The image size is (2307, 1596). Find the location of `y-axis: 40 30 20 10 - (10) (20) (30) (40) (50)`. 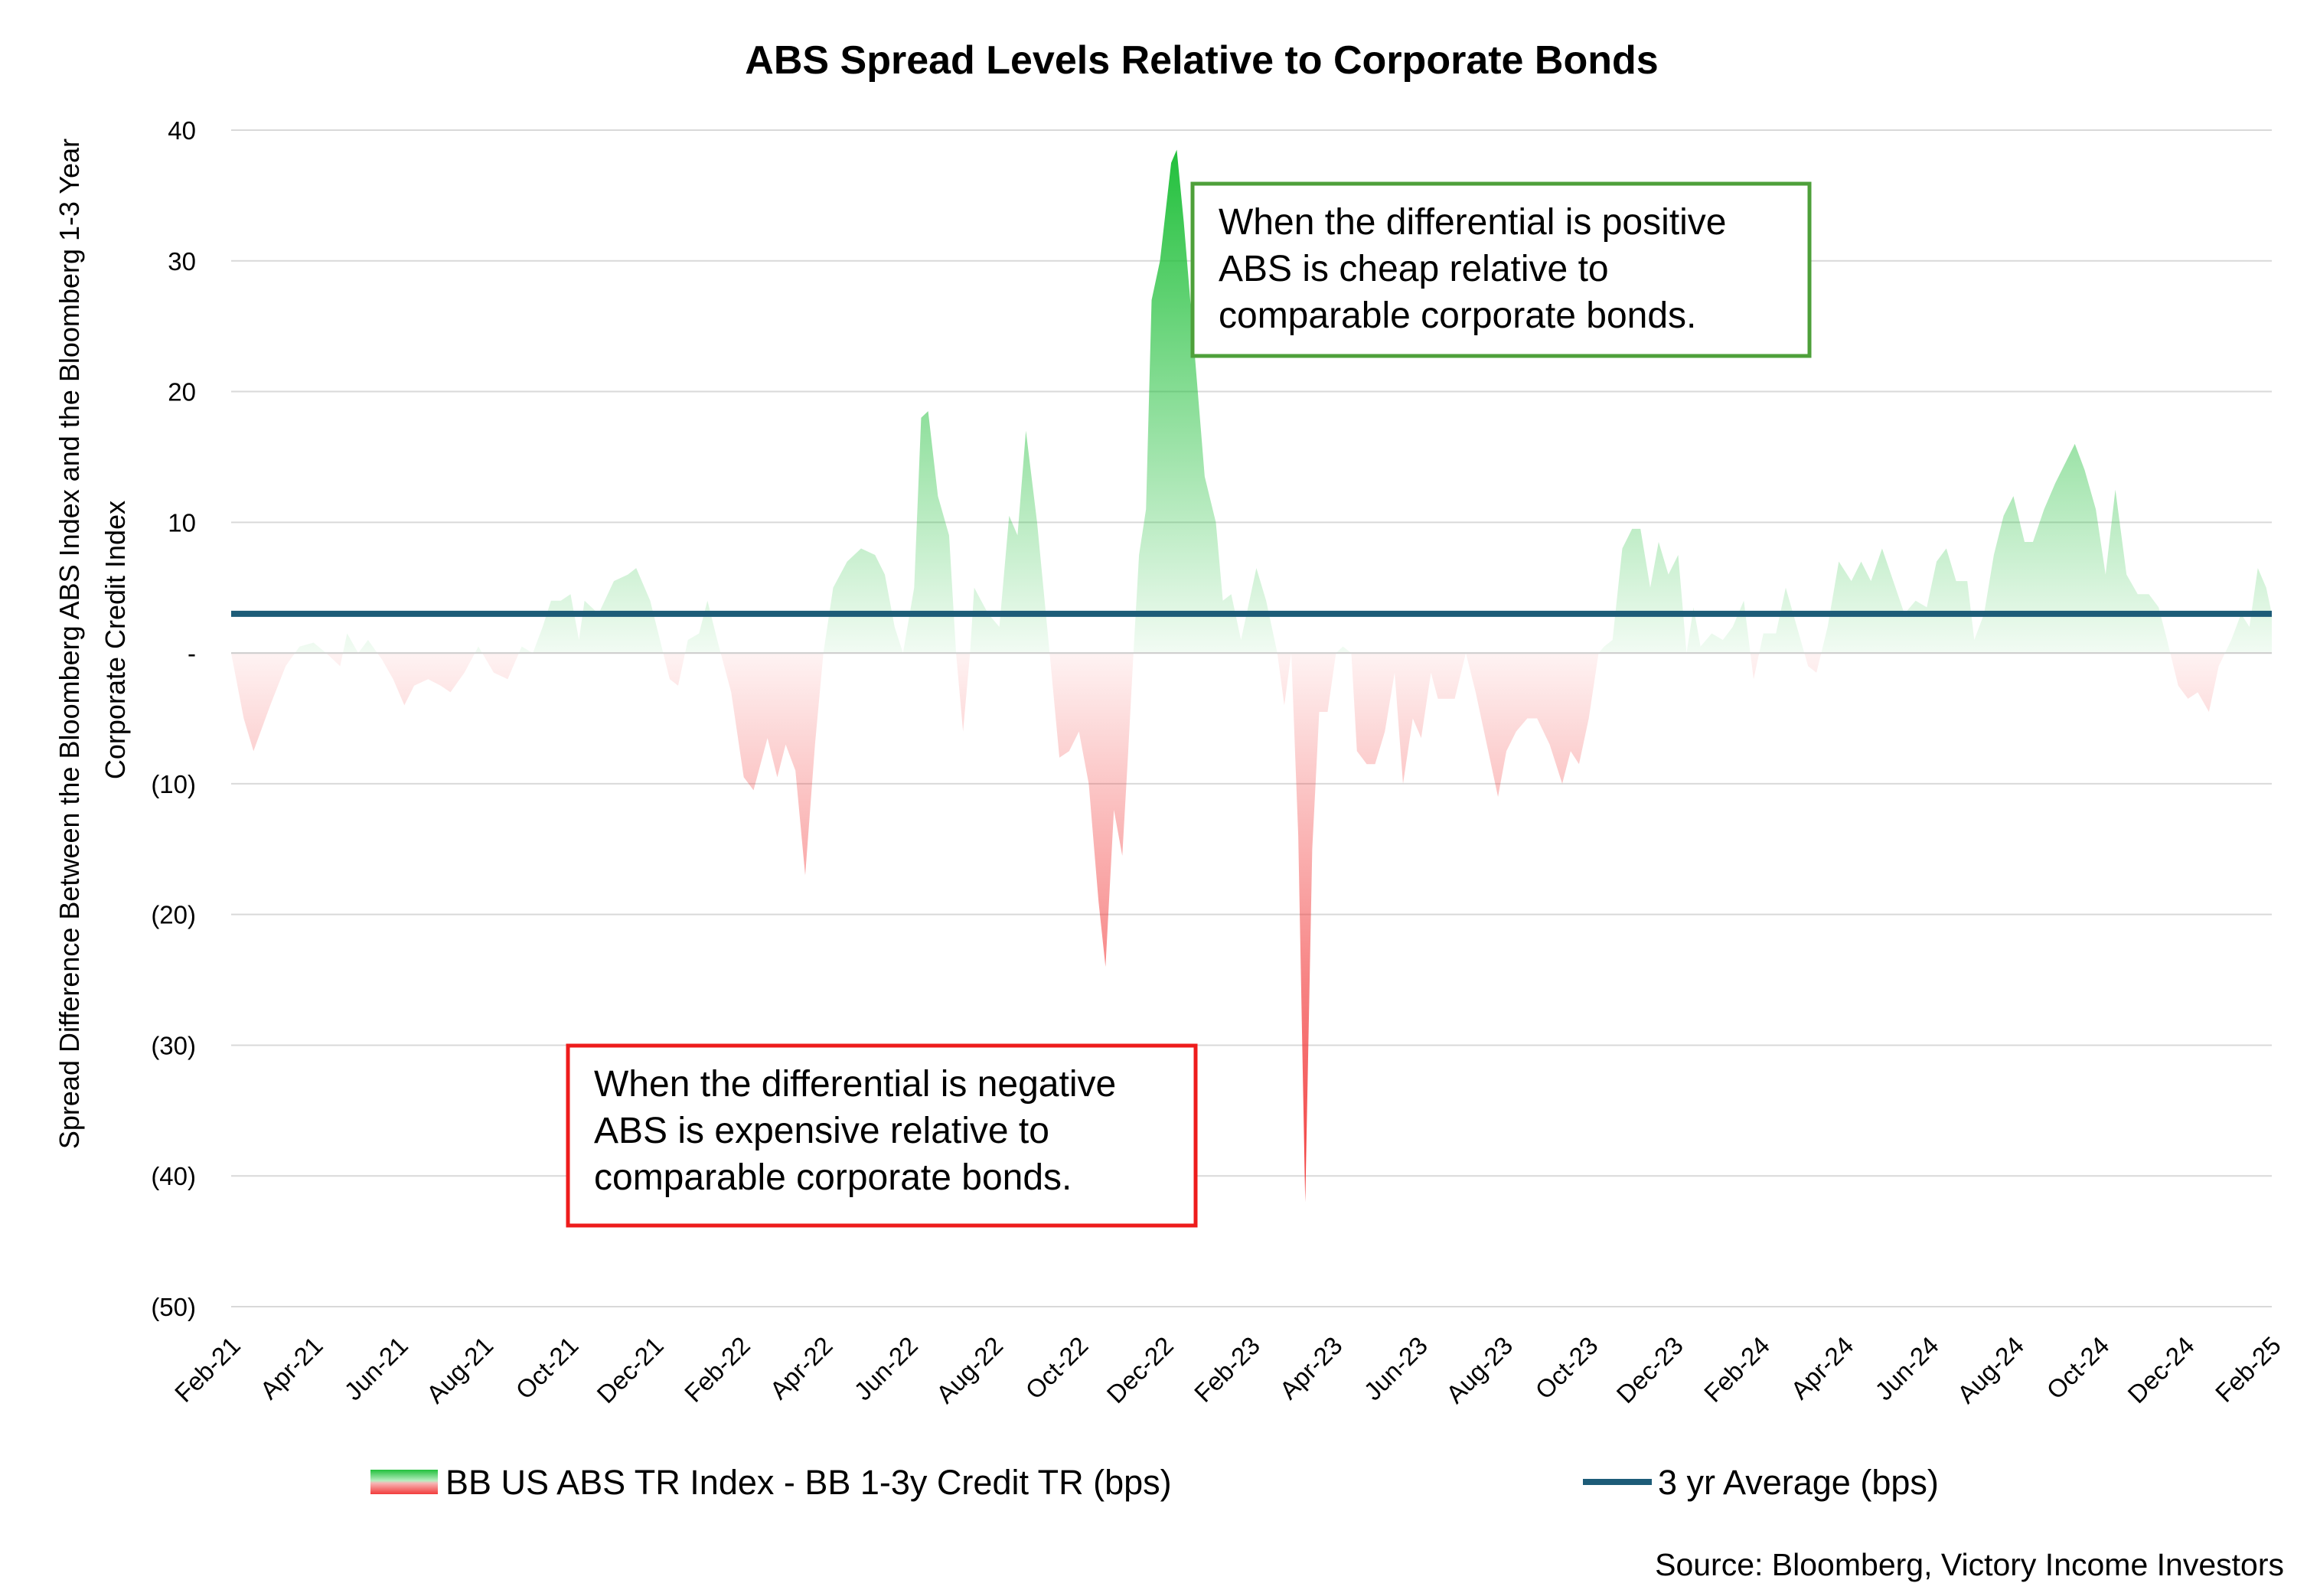

y-axis: 40 30 20 10 - (10) (20) (30) (40) (50) is located at coordinates (173, 718).